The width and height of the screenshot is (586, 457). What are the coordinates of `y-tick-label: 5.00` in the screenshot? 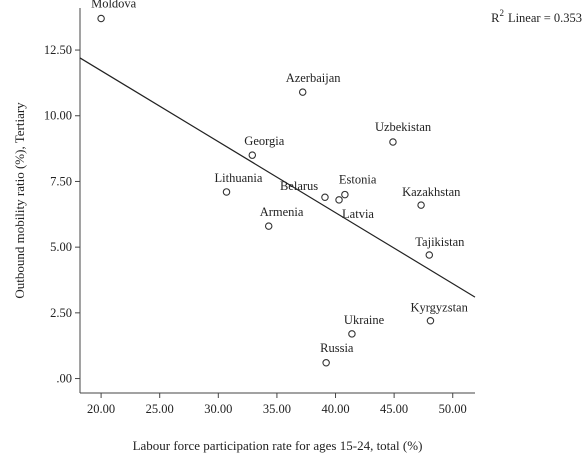 It's located at (61, 247).